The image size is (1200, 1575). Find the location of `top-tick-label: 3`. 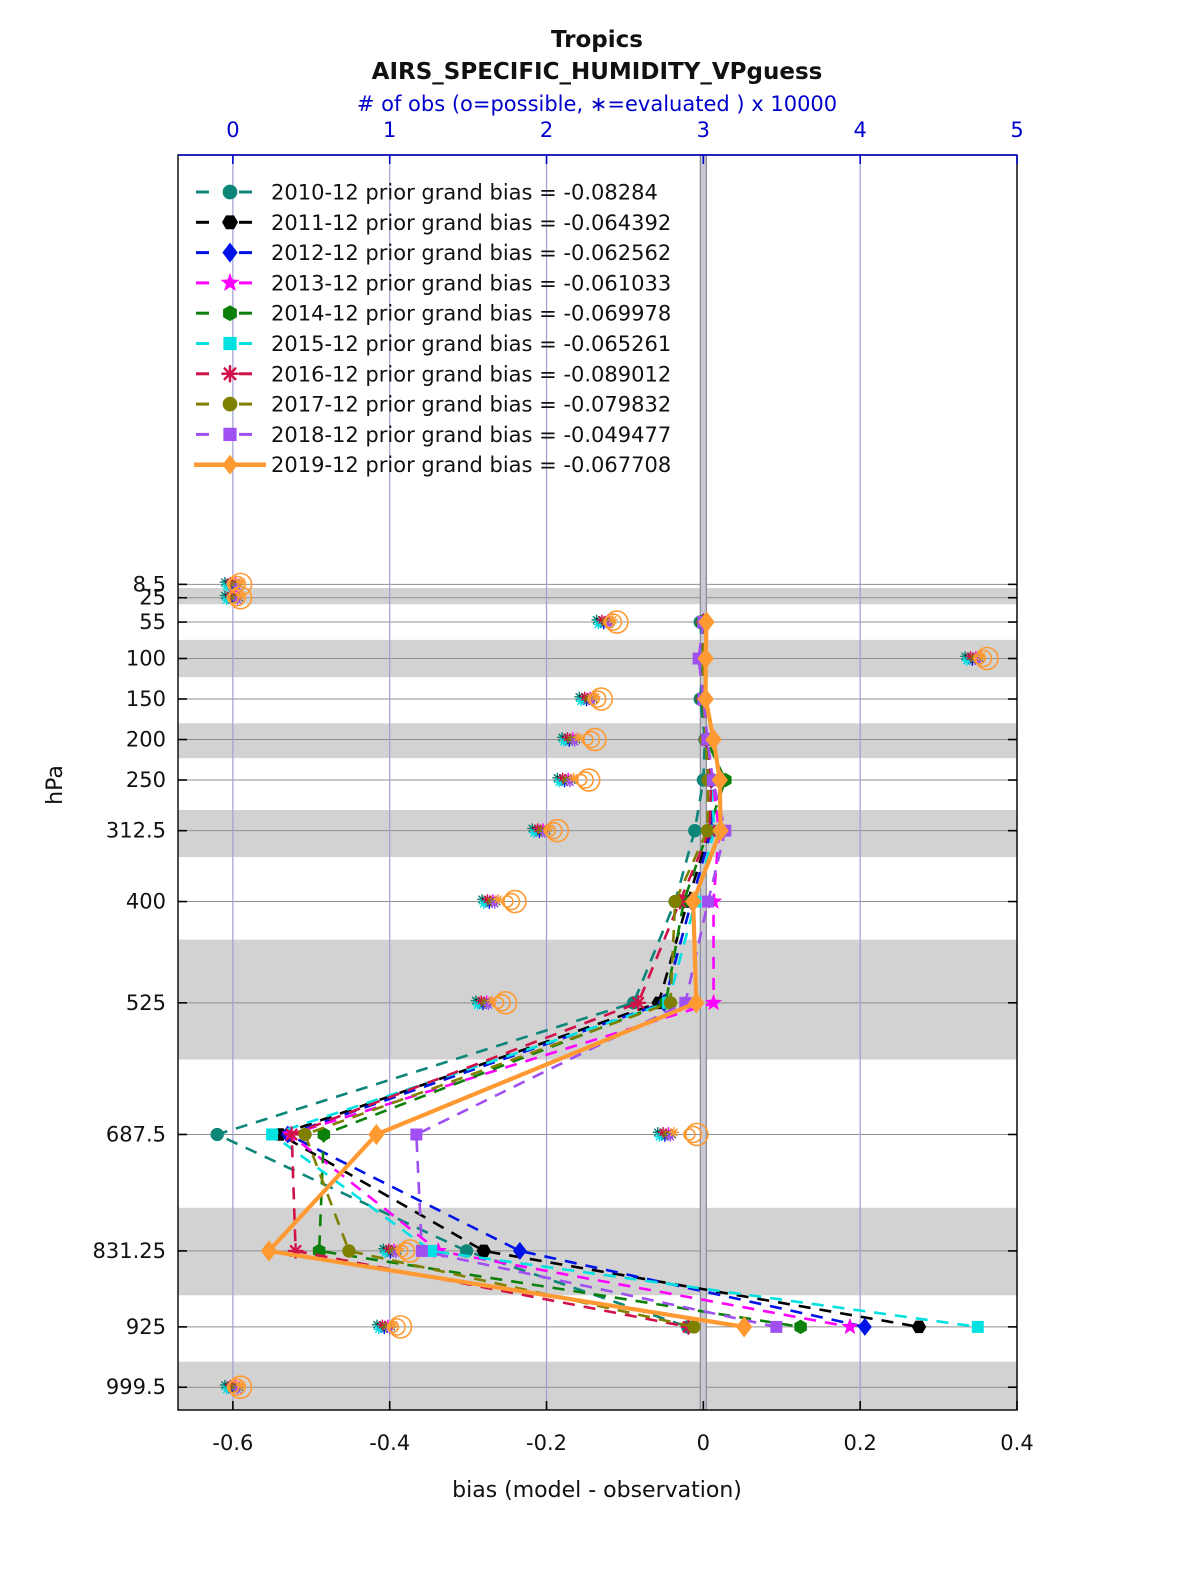

top-tick-label: 3 is located at coordinates (703, 130).